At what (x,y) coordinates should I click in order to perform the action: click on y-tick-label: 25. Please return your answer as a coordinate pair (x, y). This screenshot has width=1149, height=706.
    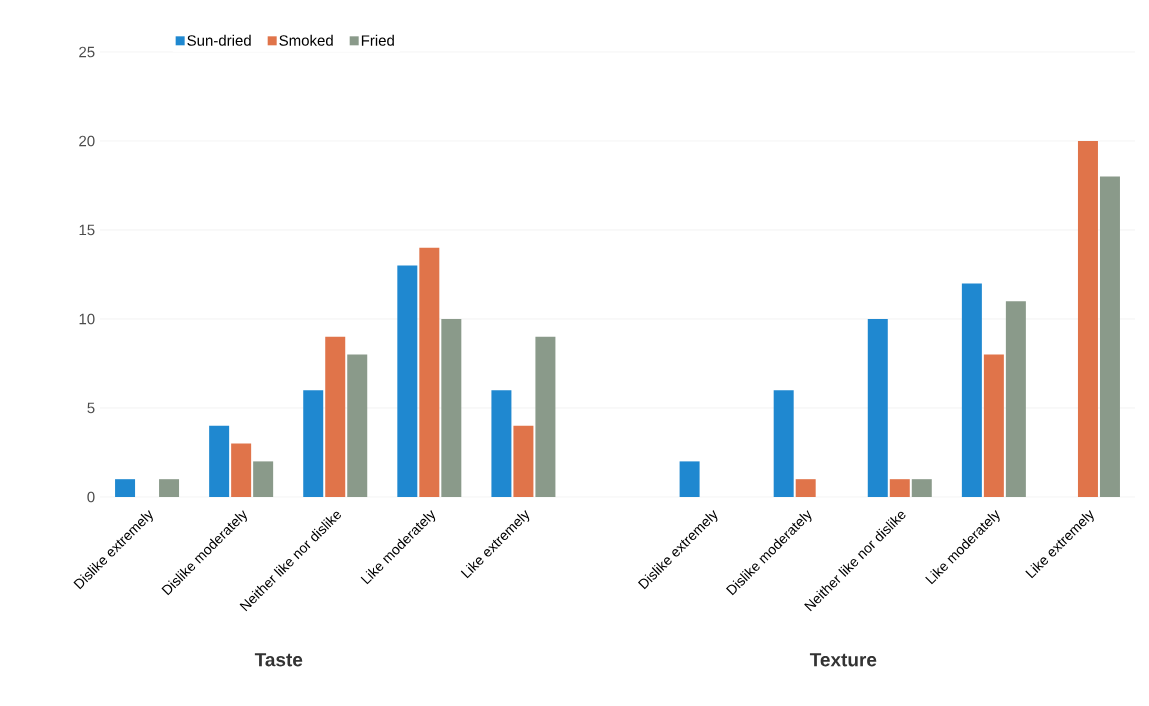
    Looking at the image, I should click on (87, 52).